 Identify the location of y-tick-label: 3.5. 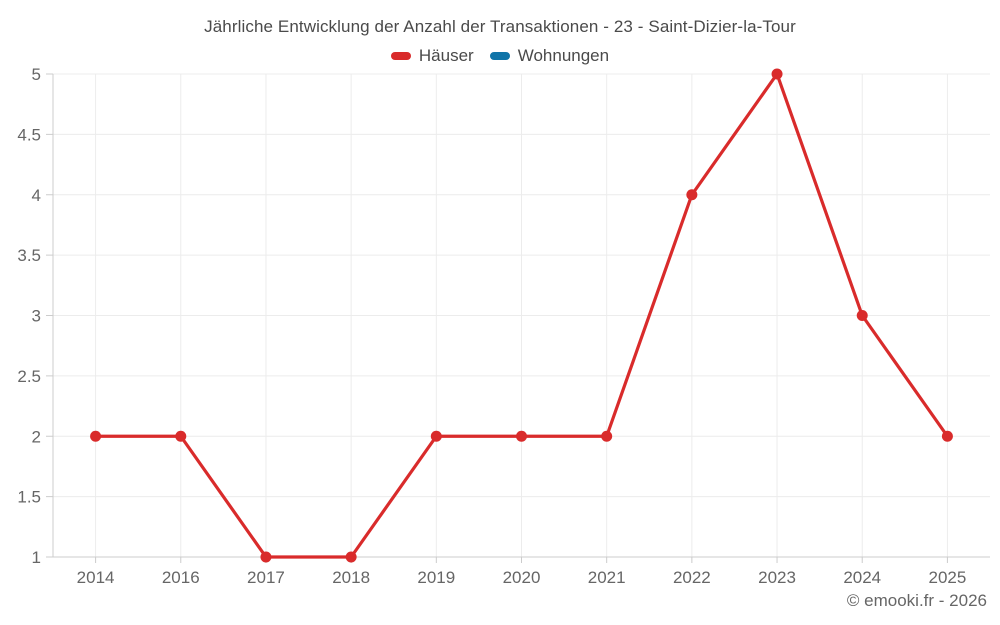
(29, 255).